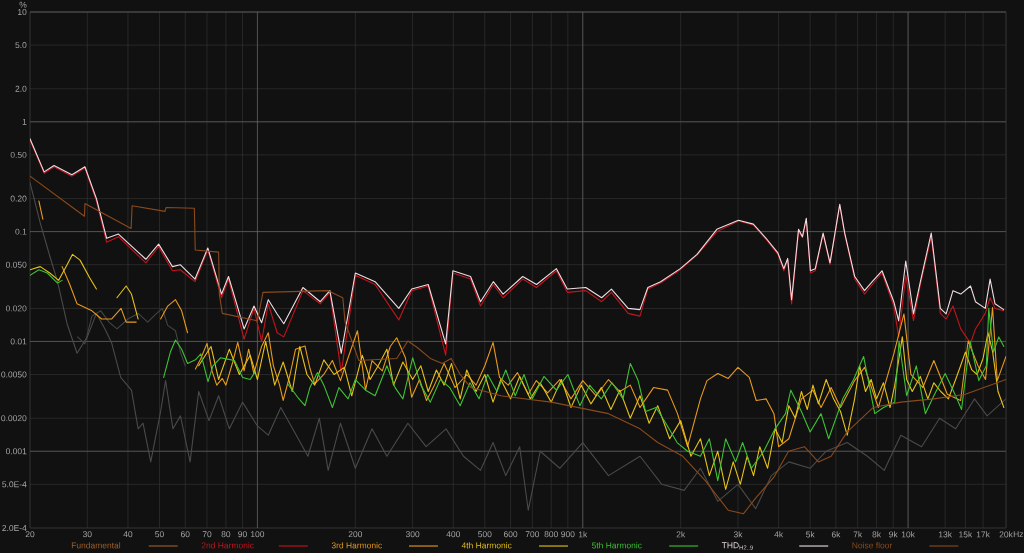 The height and width of the screenshot is (553, 1024). Describe the element at coordinates (18, 154) in the screenshot. I see `y-tick-label: 0.50` at that location.